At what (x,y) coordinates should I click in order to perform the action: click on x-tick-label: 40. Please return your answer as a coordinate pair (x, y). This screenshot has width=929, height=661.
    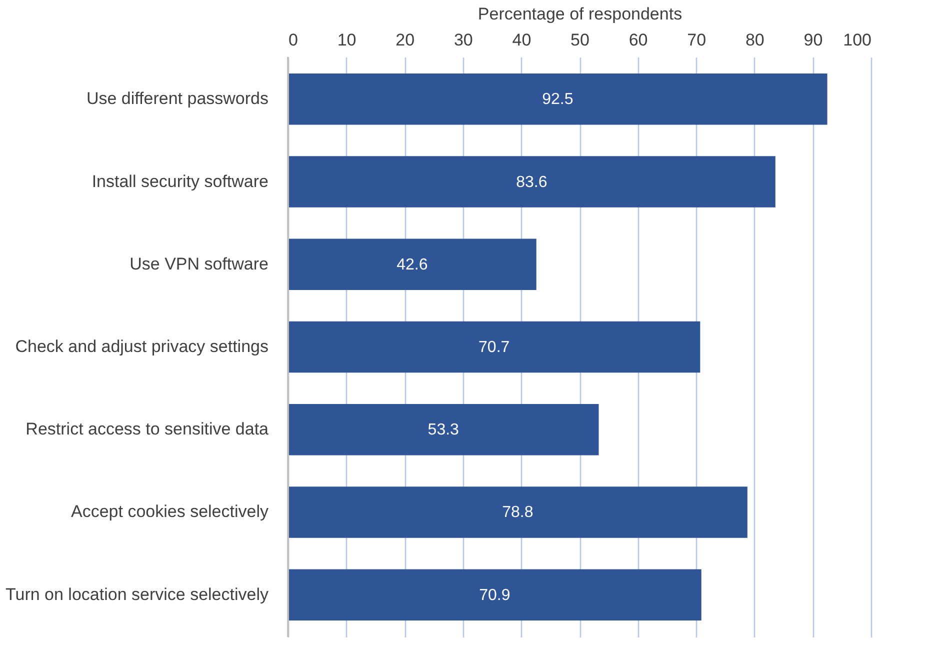
    Looking at the image, I should click on (522, 40).